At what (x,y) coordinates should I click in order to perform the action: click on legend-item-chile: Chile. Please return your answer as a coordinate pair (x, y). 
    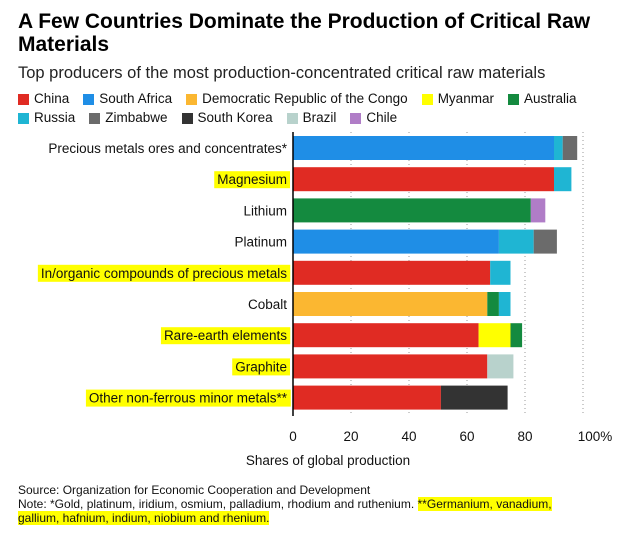
    Looking at the image, I should click on (373, 118).